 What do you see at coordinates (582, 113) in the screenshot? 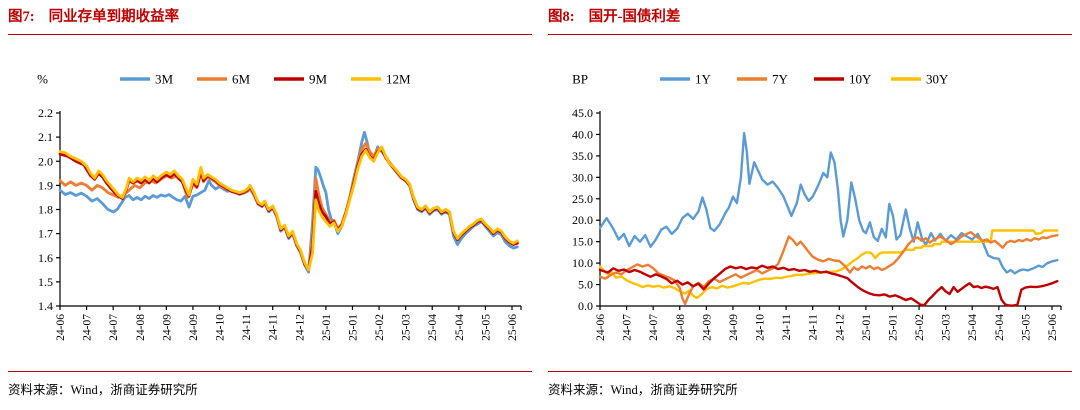
I see `y-tick-label: 45.0` at bounding box center [582, 113].